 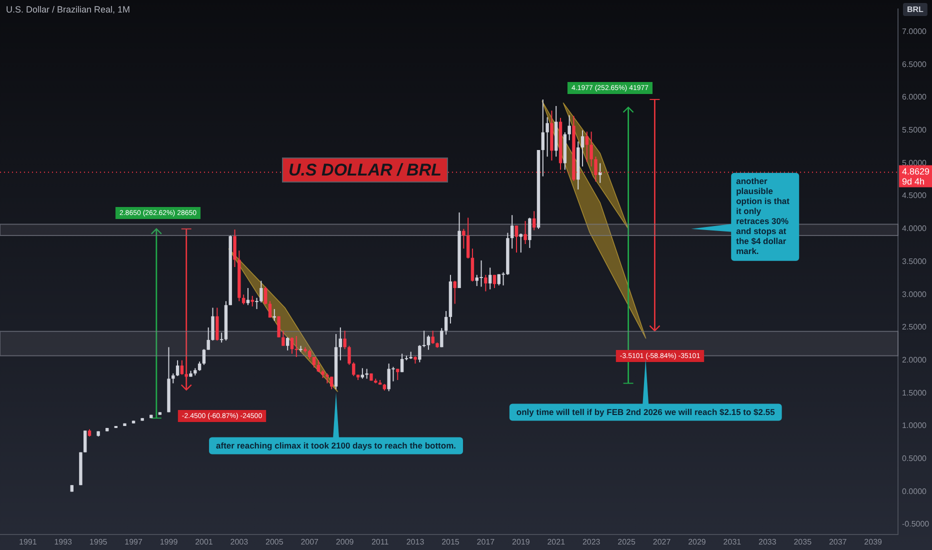 What do you see at coordinates (838, 541) in the screenshot?
I see `x-tick-label: 2037` at bounding box center [838, 541].